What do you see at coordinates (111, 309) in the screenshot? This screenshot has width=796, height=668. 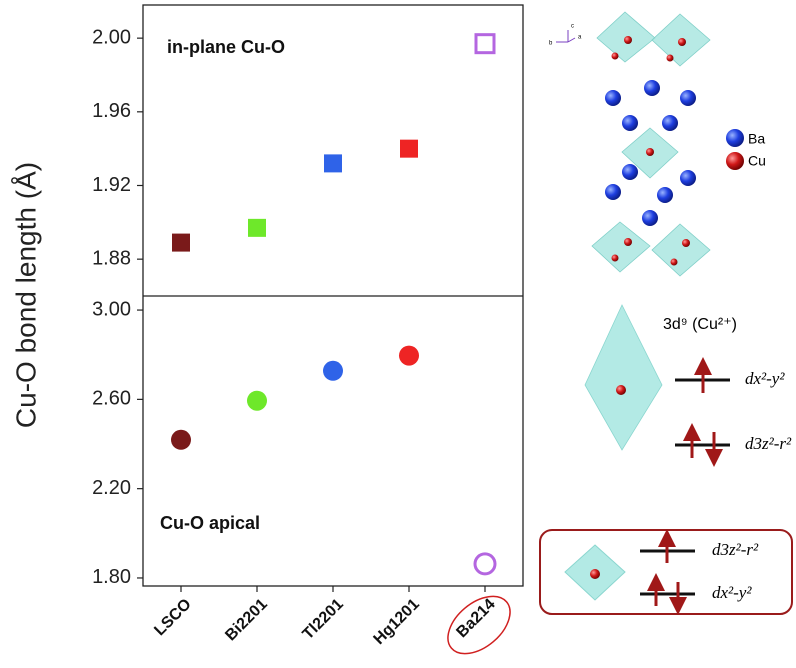 I see `y-tick-label: 3.00` at bounding box center [111, 309].